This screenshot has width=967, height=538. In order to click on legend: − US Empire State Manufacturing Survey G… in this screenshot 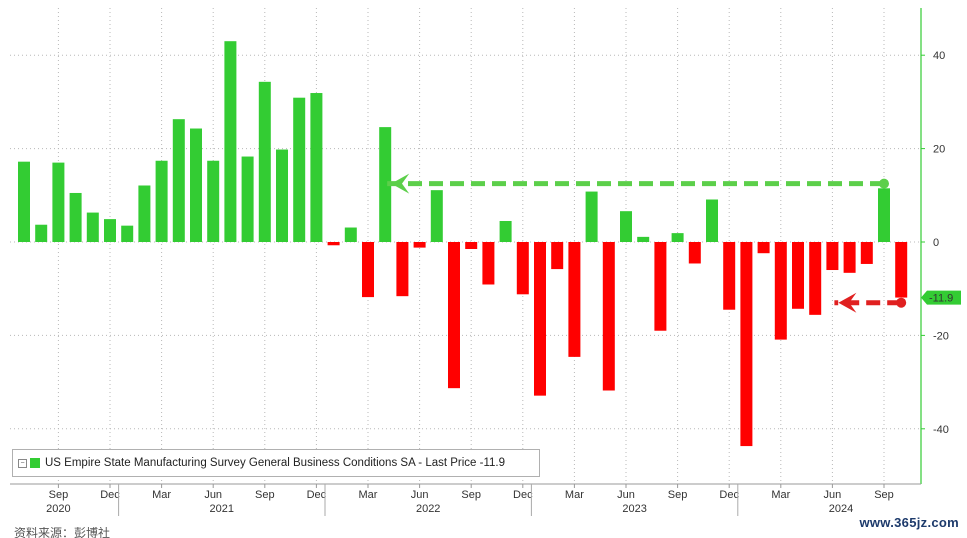, I will do `click(276, 463)`.